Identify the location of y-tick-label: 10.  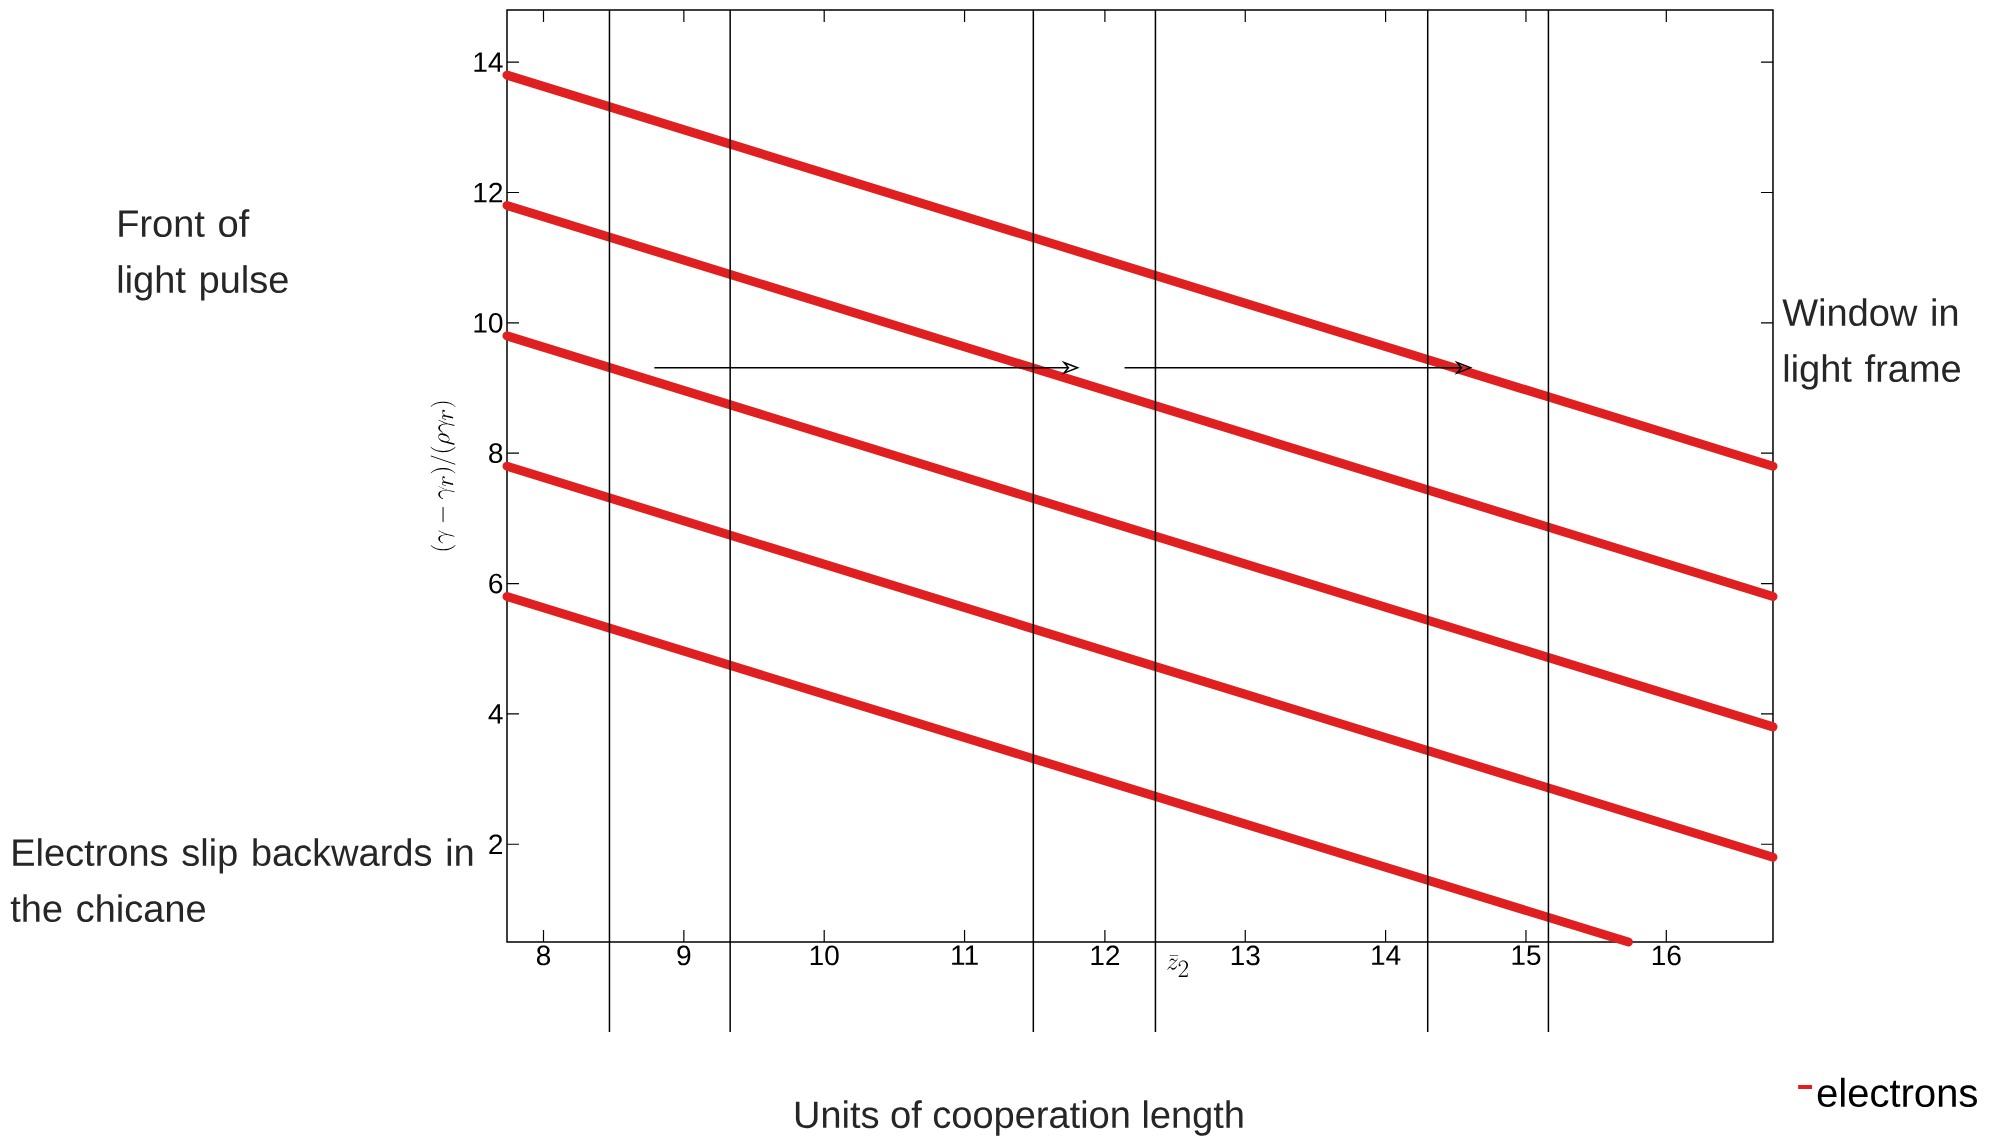
(488, 322).